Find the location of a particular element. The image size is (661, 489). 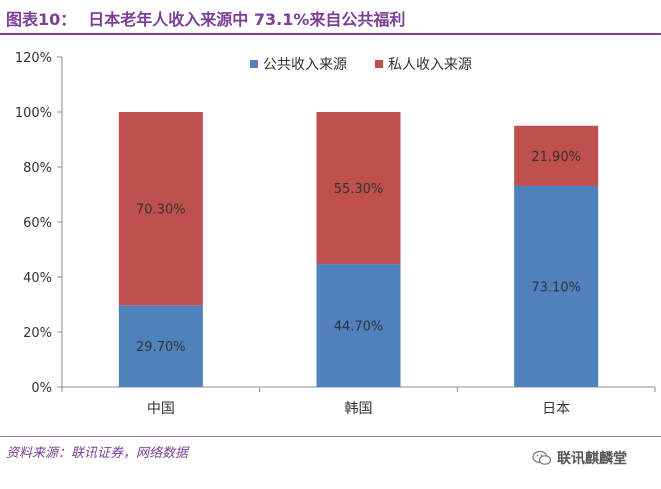

data-label: 73.10% is located at coordinates (556, 287).